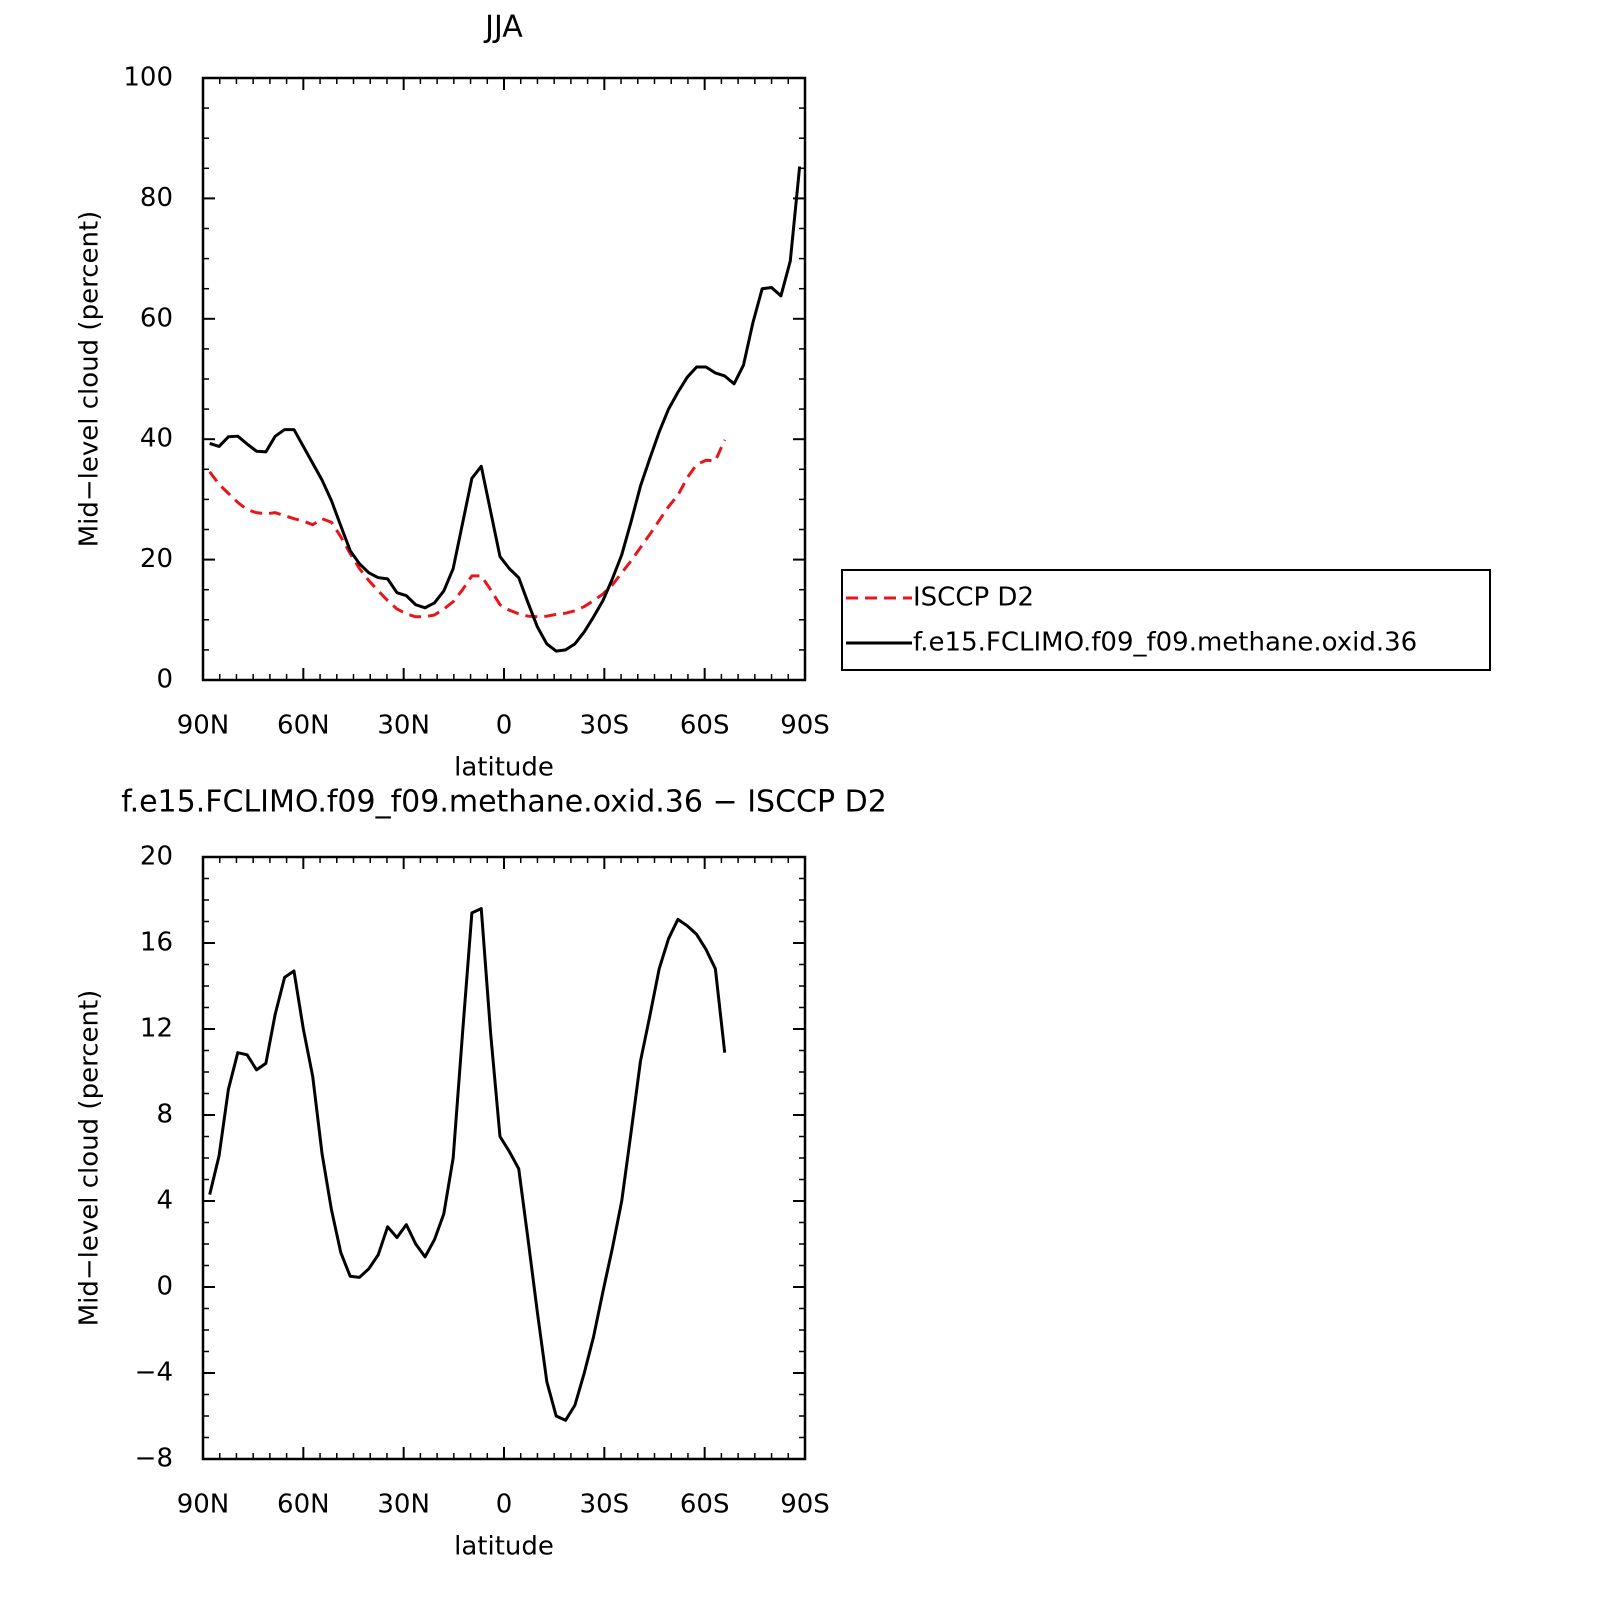  What do you see at coordinates (973, 598) in the screenshot?
I see `legend-label: ISCCP D2` at bounding box center [973, 598].